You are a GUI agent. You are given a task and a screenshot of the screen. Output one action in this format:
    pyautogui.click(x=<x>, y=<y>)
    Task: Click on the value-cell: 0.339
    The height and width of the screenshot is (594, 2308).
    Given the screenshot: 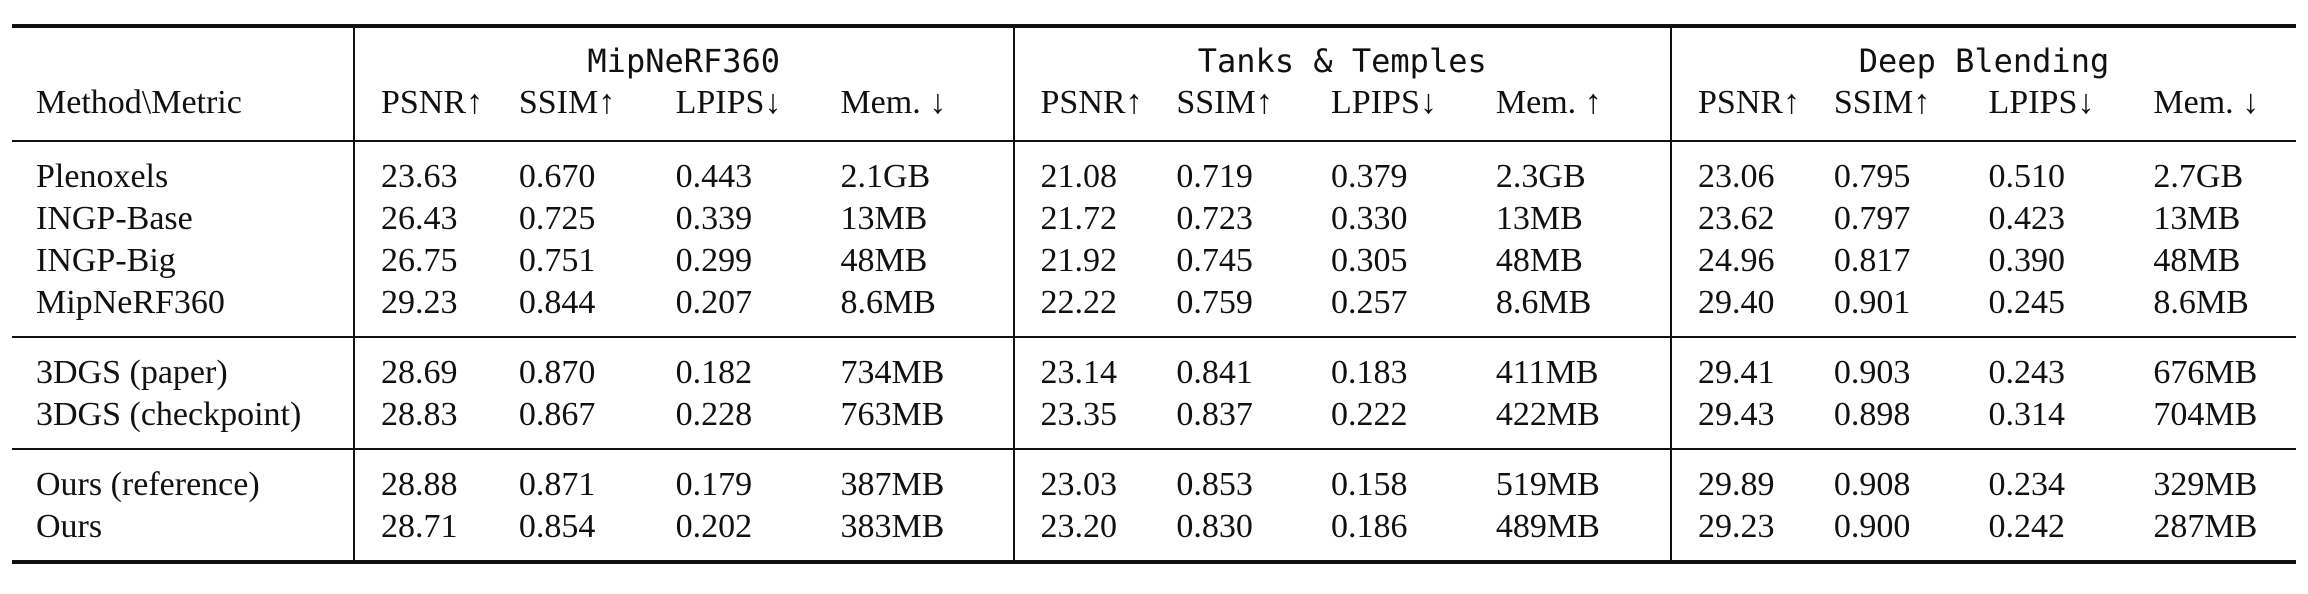 What is the action you would take?
    pyautogui.click(x=714, y=218)
    